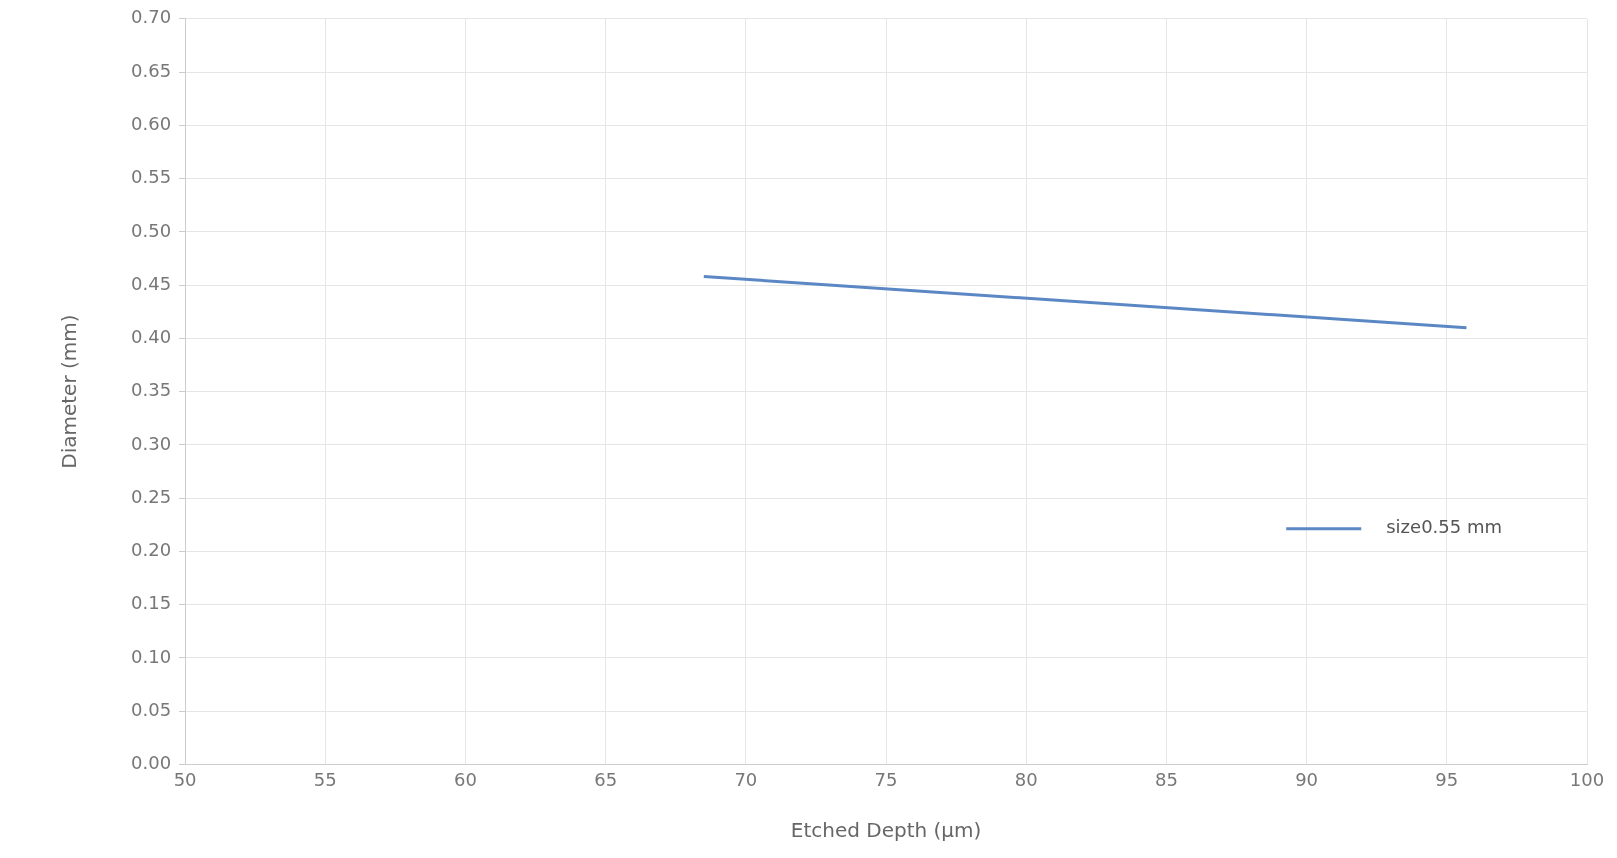 This screenshot has height=858, width=1617. What do you see at coordinates (151, 656) in the screenshot?
I see `y-tick-label: 0.10` at bounding box center [151, 656].